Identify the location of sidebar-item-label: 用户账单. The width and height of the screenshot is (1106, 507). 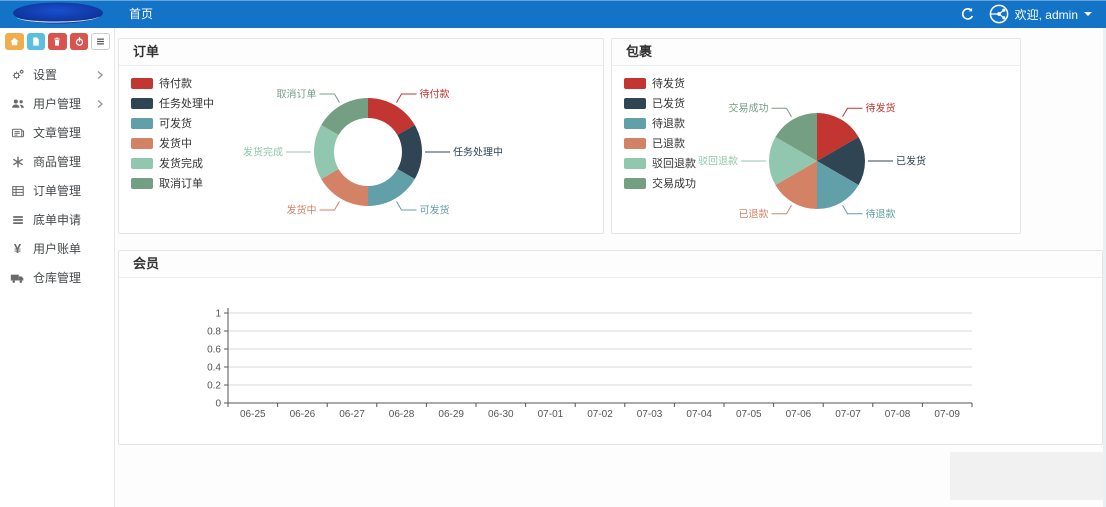
(57, 249).